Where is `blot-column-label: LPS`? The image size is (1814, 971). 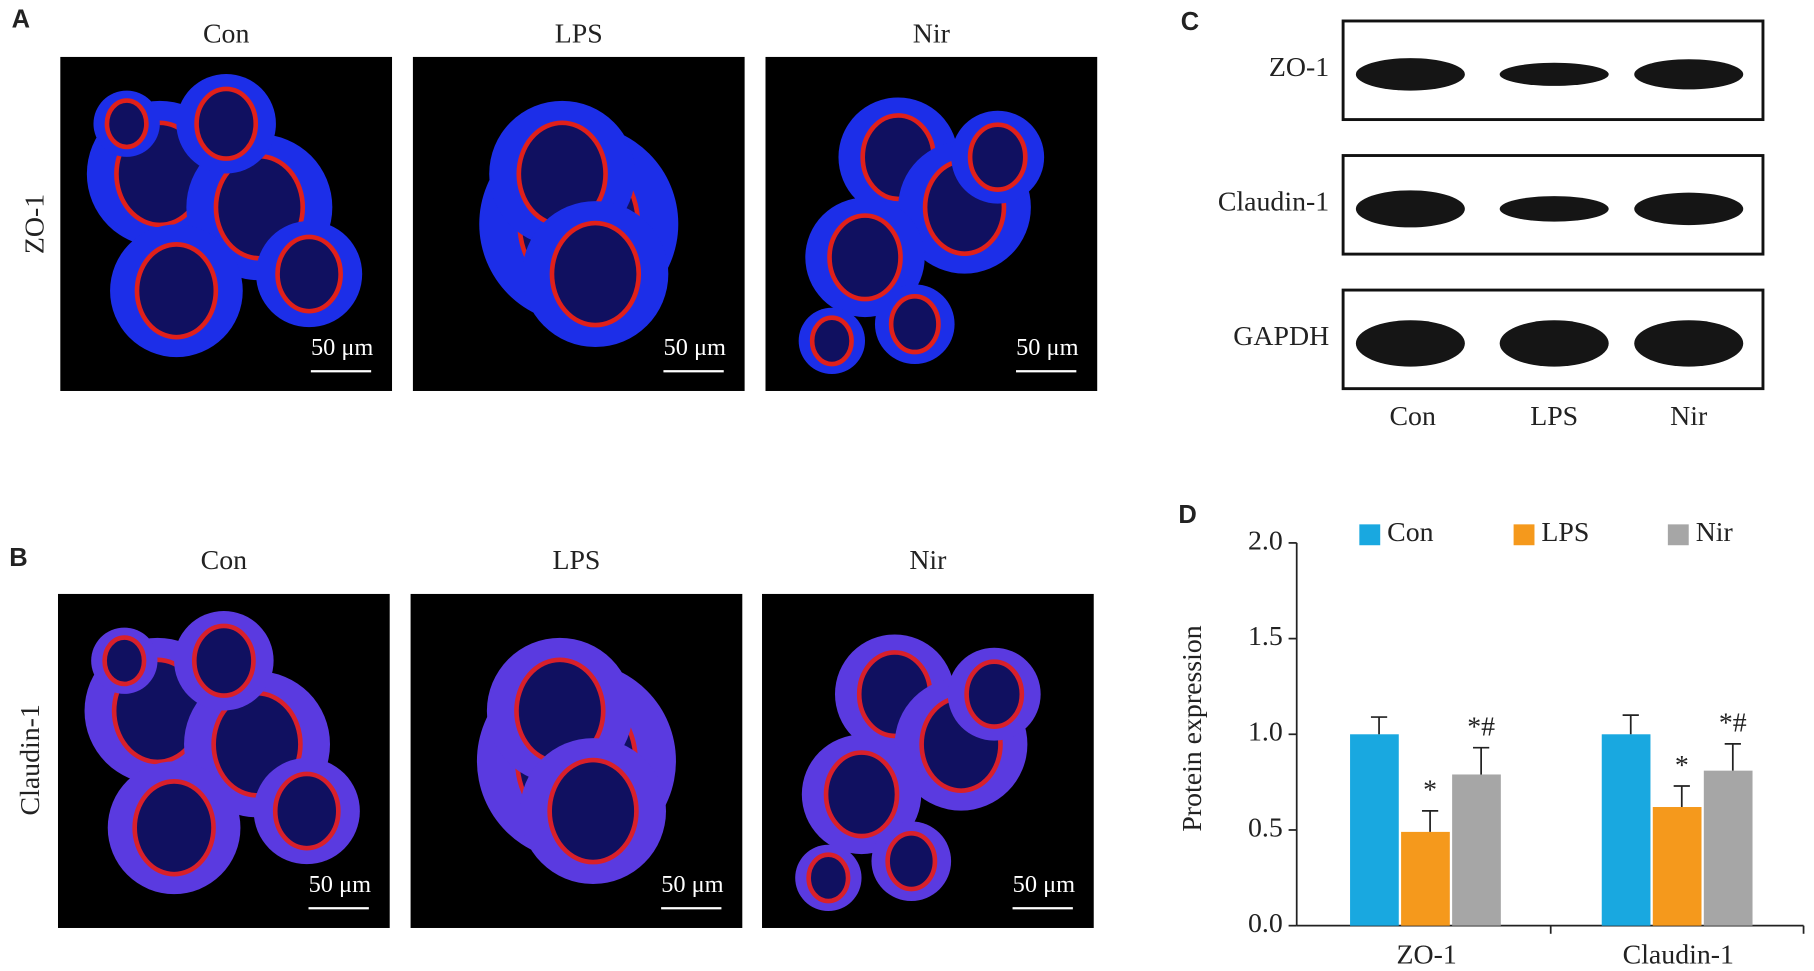
blot-column-label: LPS is located at coordinates (1554, 416).